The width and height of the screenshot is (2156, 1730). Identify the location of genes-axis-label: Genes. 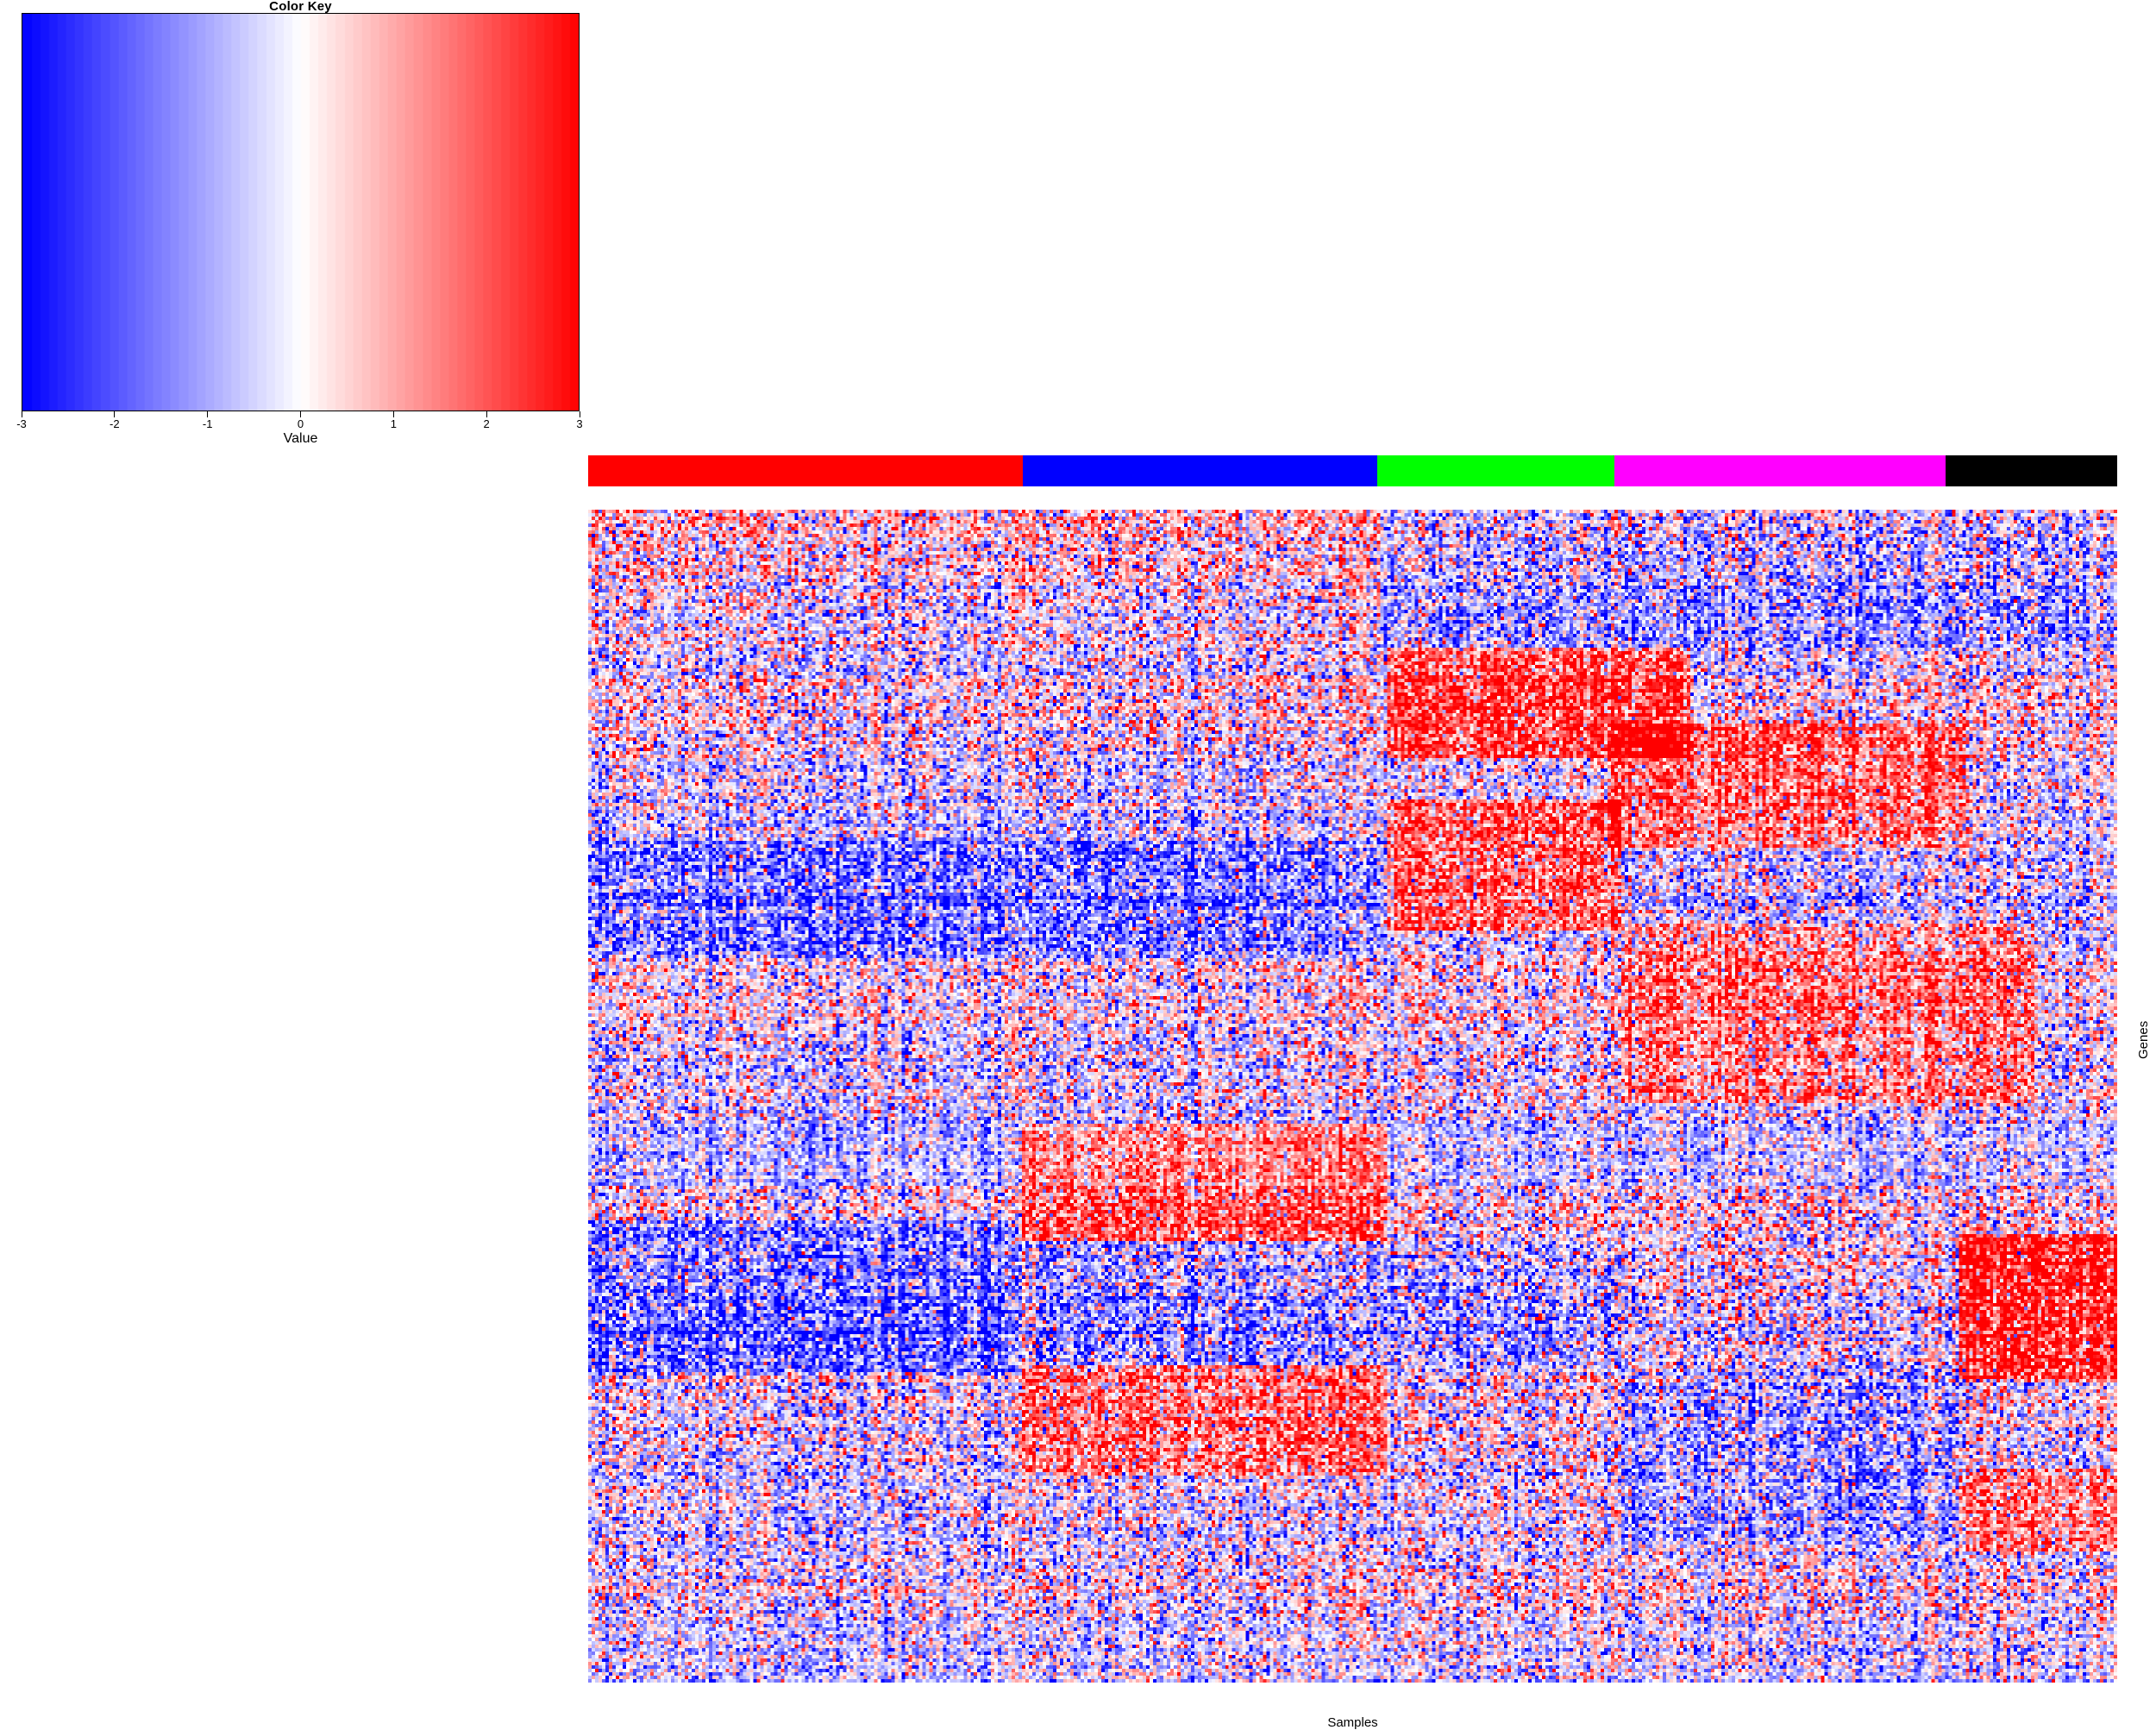
(2143, 1039).